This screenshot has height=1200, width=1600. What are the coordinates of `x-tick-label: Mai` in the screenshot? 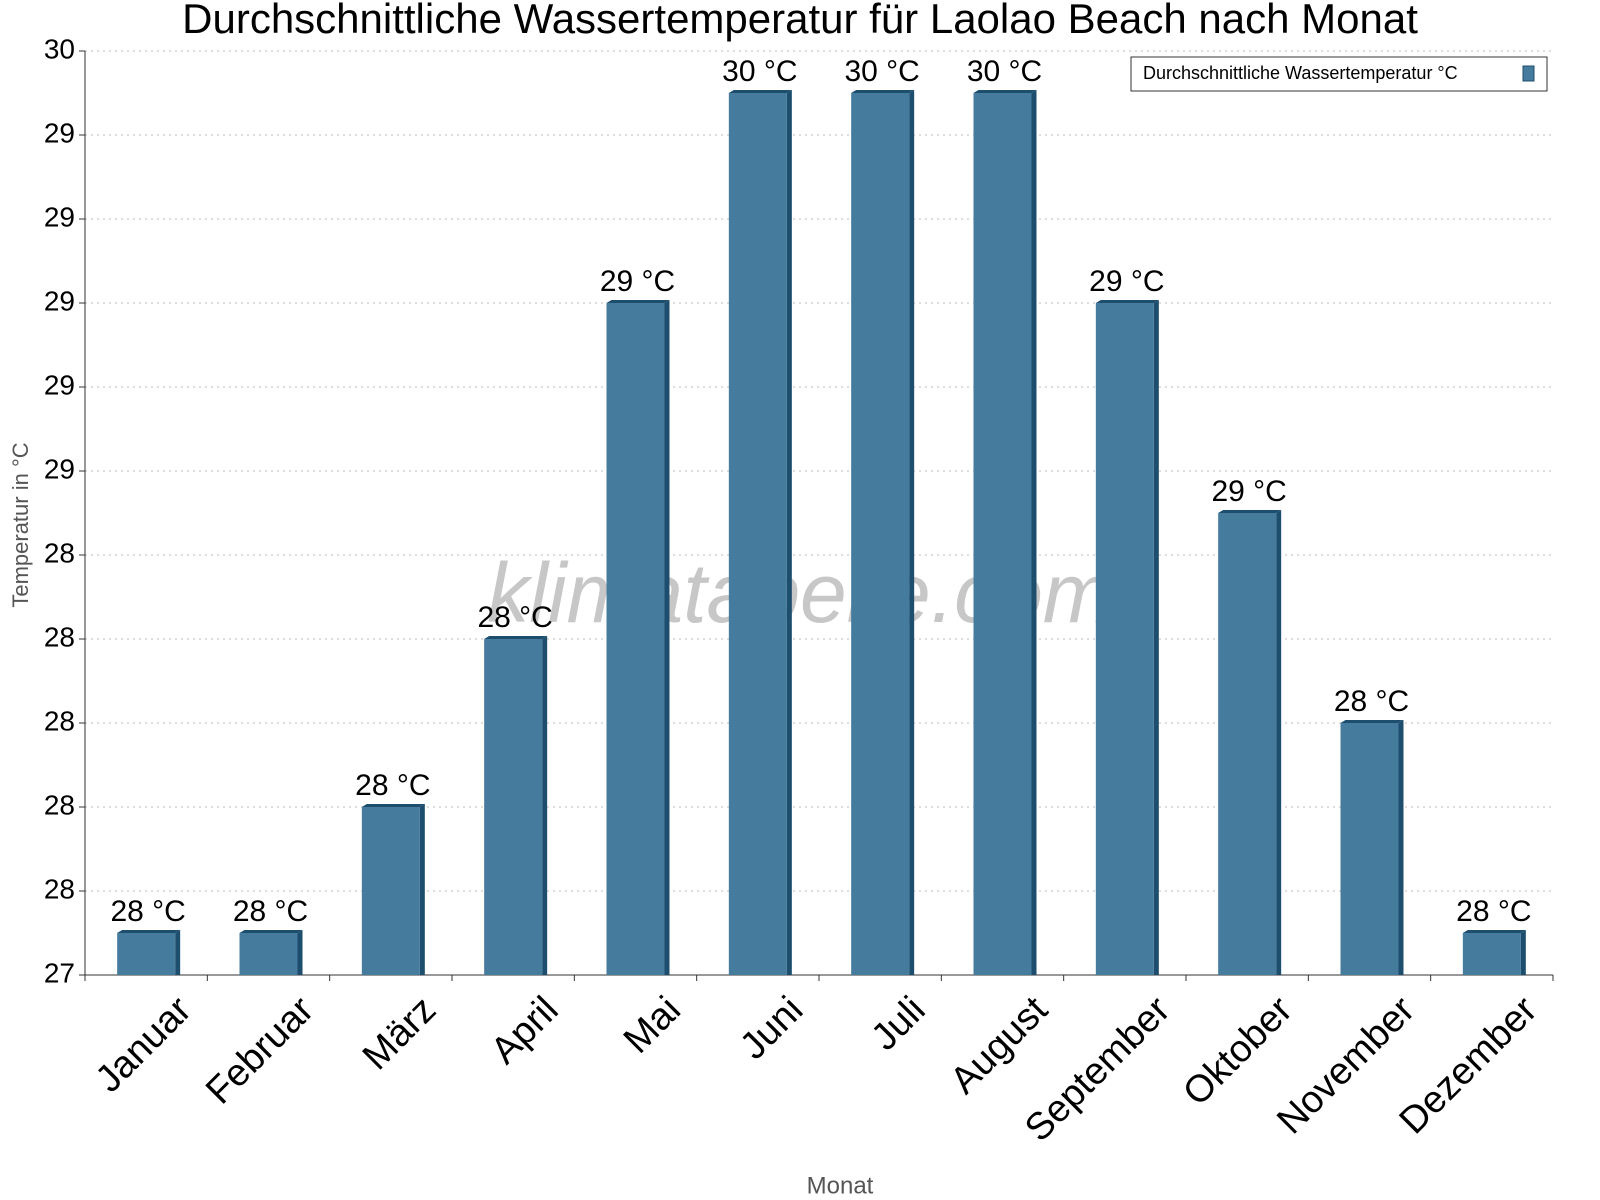 It's located at (652, 1025).